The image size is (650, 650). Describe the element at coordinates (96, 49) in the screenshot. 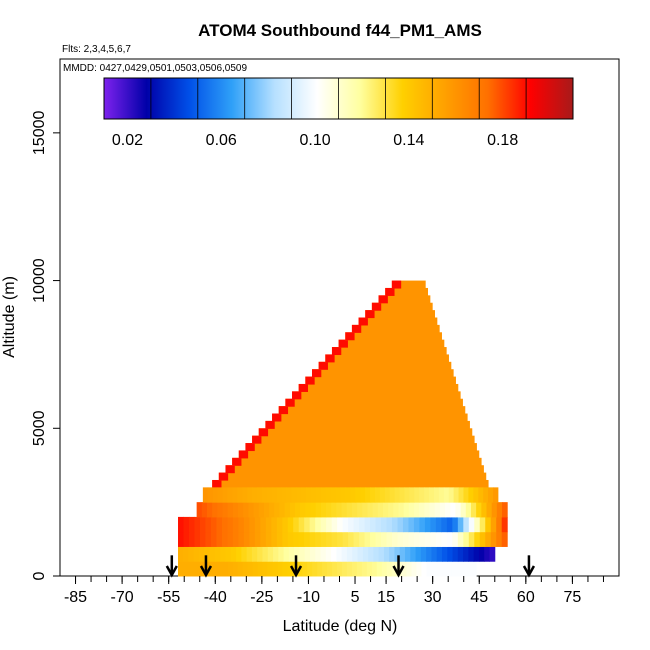

I see `chart-subtitle: Flts: 2,3,4,5,6,7` at that location.